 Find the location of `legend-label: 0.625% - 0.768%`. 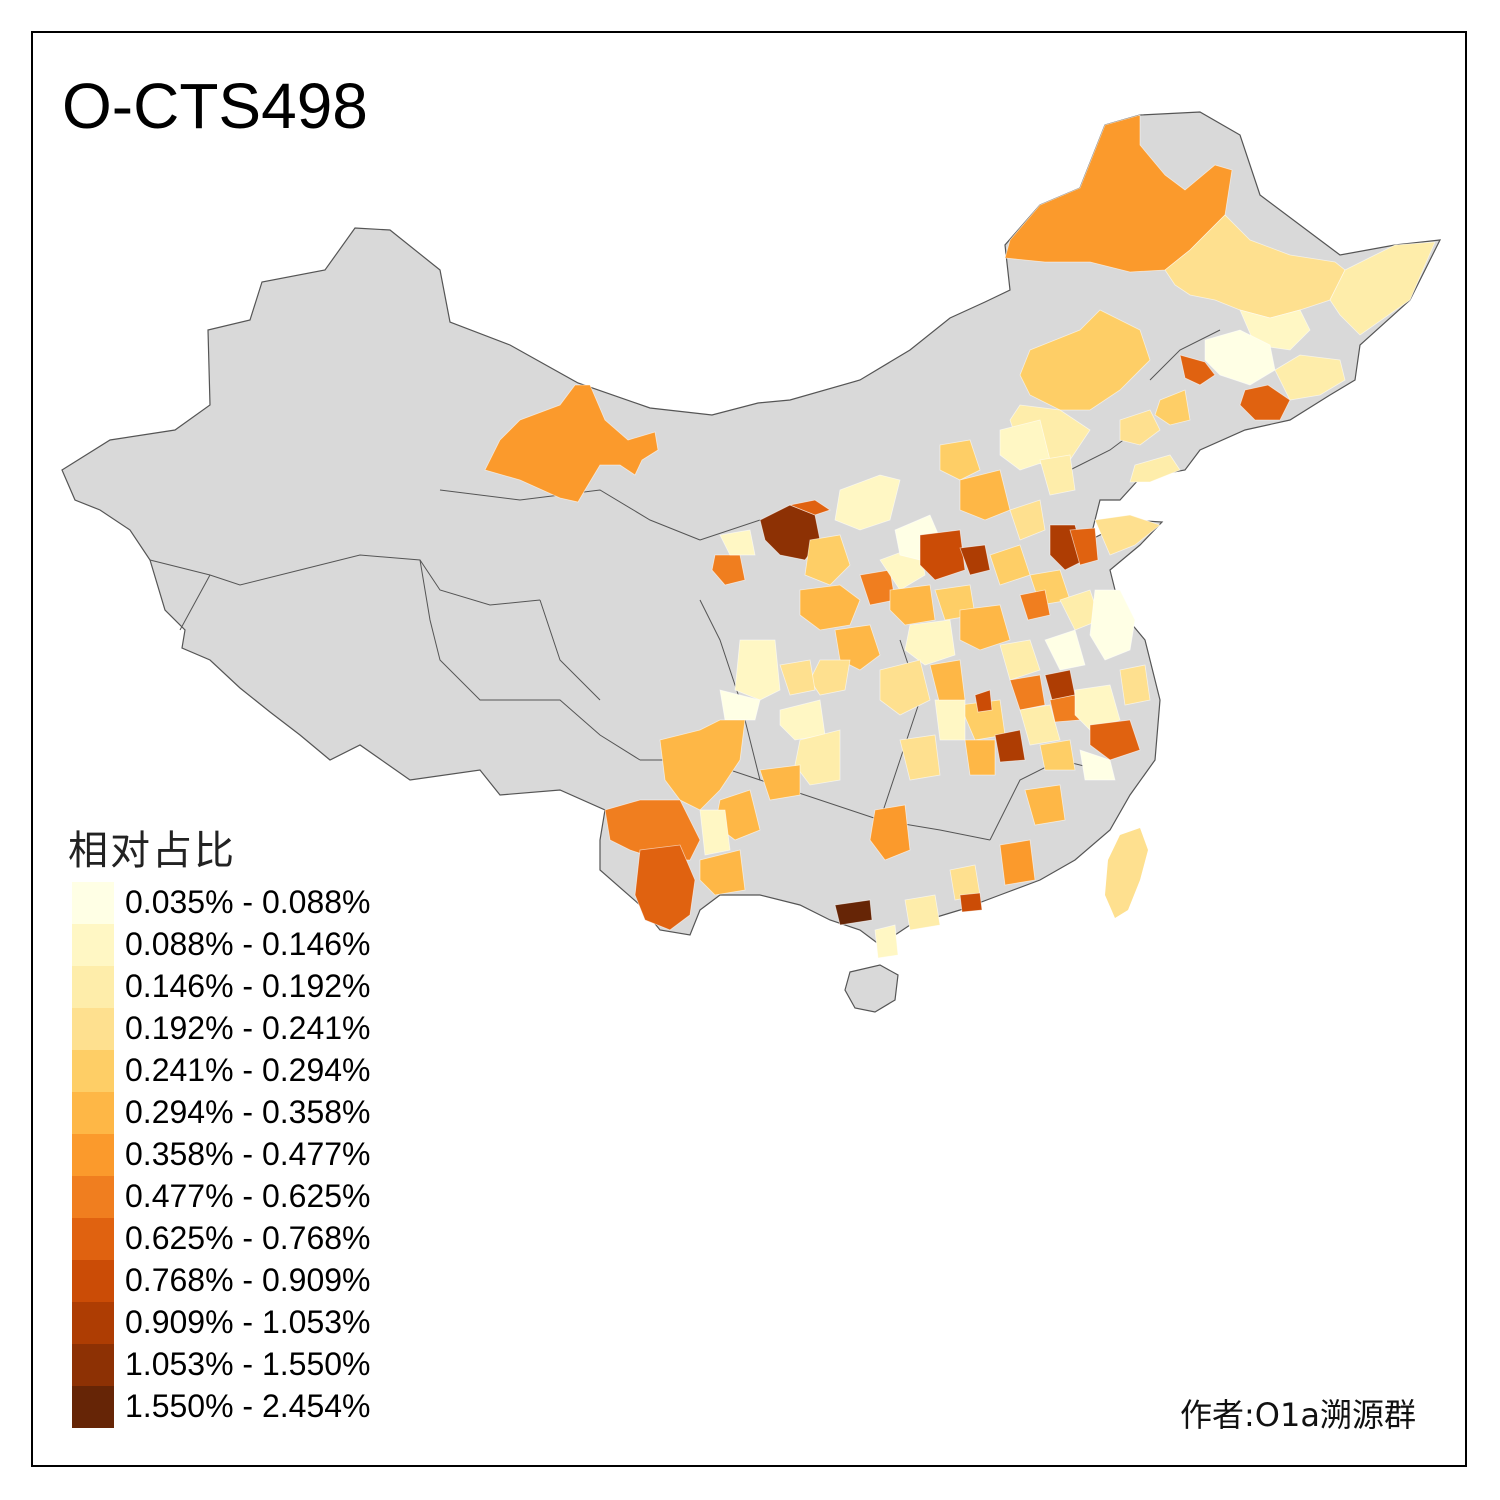

legend-label: 0.625% - 0.768% is located at coordinates (248, 1238).